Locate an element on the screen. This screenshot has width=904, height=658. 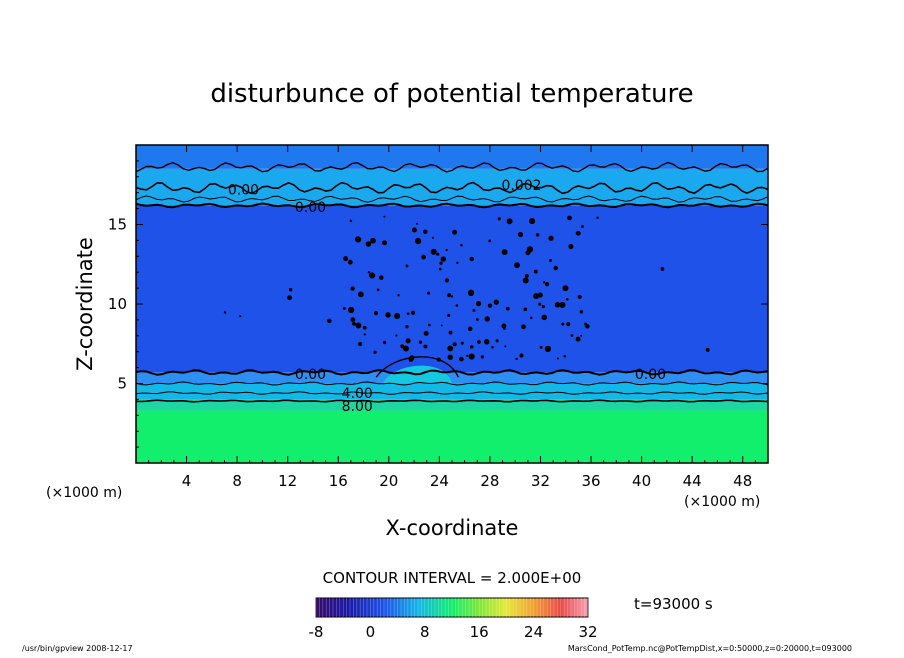
x-tick-label: 8 is located at coordinates (237, 481).